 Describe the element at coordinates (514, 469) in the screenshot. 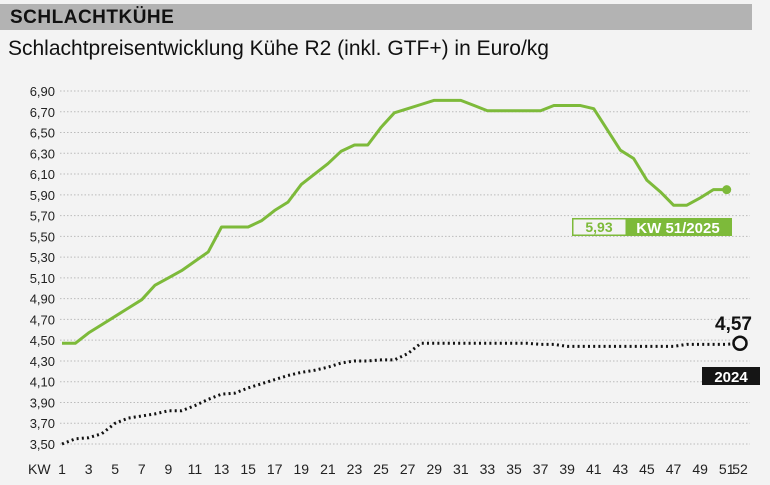

I see `x-tick-label: 35` at that location.